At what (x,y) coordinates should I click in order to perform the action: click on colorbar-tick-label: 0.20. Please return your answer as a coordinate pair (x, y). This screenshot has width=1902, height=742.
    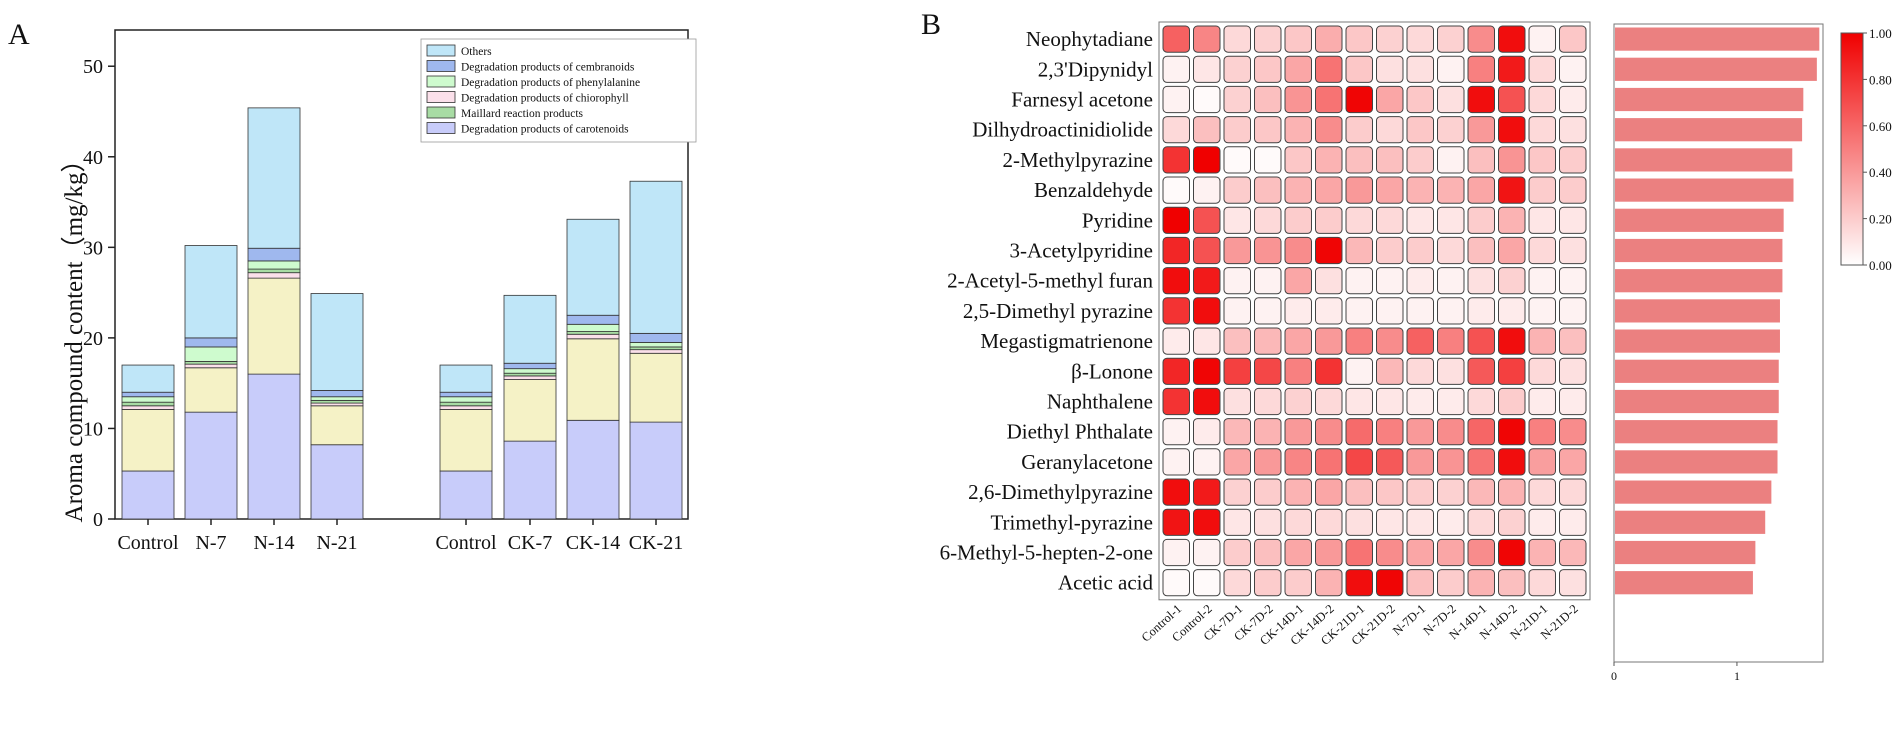
    Looking at the image, I should click on (1880, 219).